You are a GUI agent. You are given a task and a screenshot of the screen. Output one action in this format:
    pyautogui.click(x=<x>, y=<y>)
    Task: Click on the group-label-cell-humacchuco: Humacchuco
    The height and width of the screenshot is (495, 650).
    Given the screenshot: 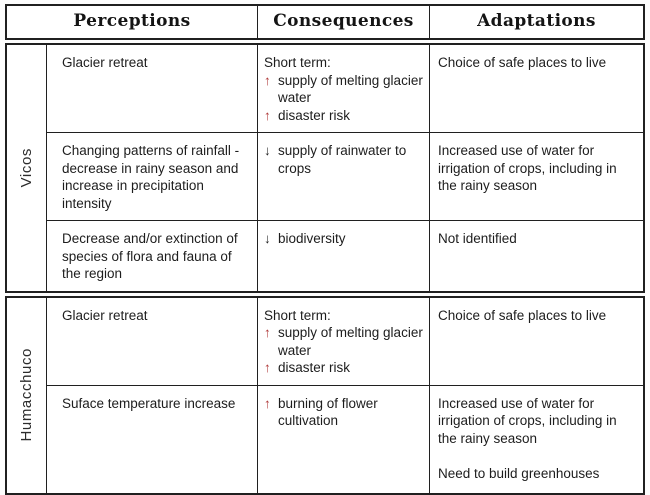 What is the action you would take?
    pyautogui.click(x=27, y=395)
    